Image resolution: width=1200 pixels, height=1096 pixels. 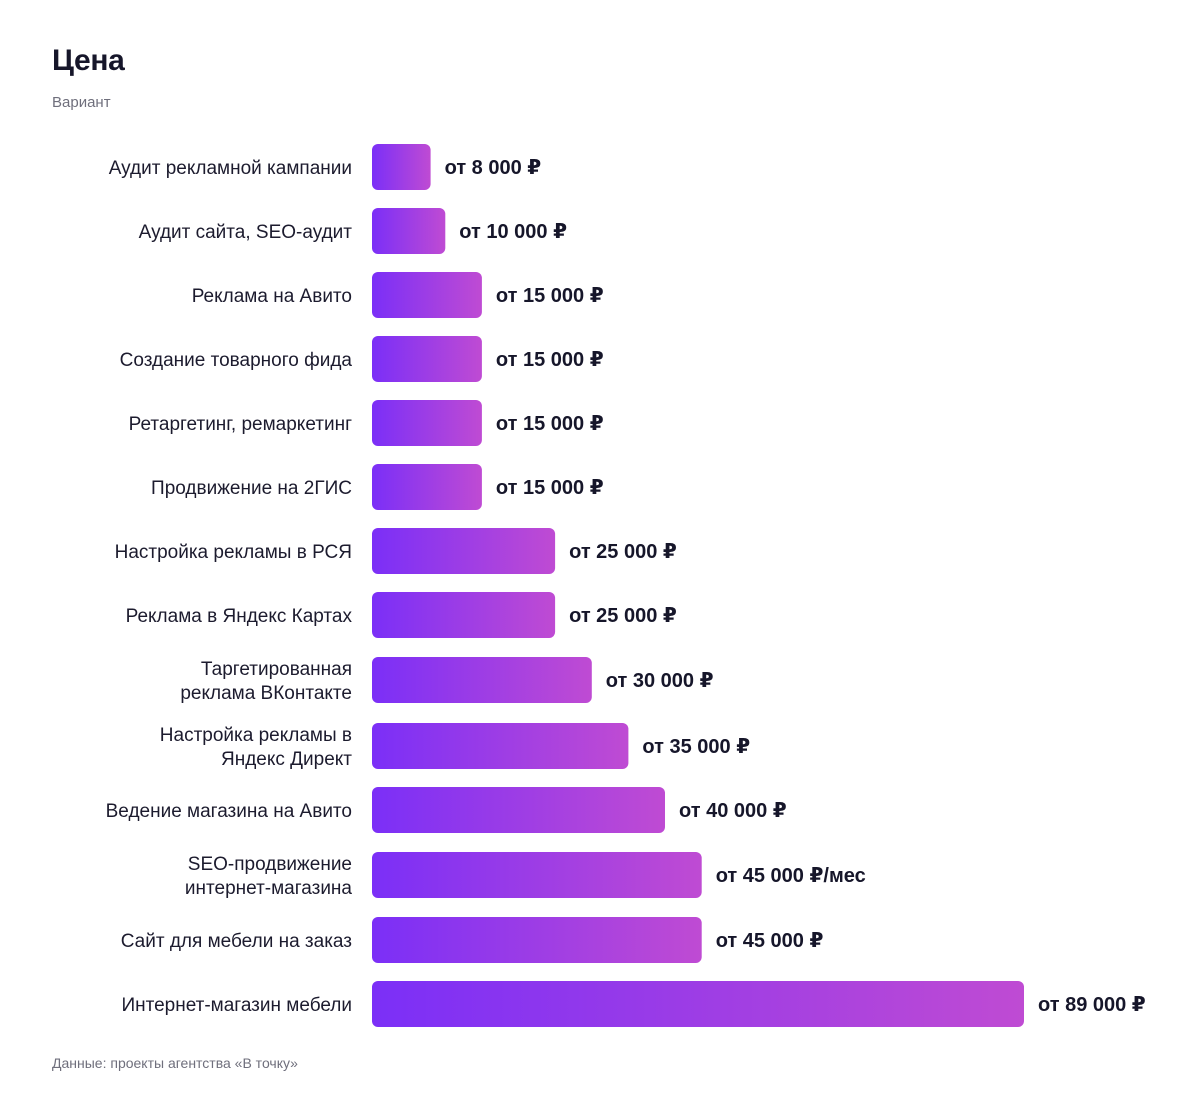 What do you see at coordinates (493, 168) in the screenshot?
I see `value-label-0: от 8 000 ₽` at bounding box center [493, 168].